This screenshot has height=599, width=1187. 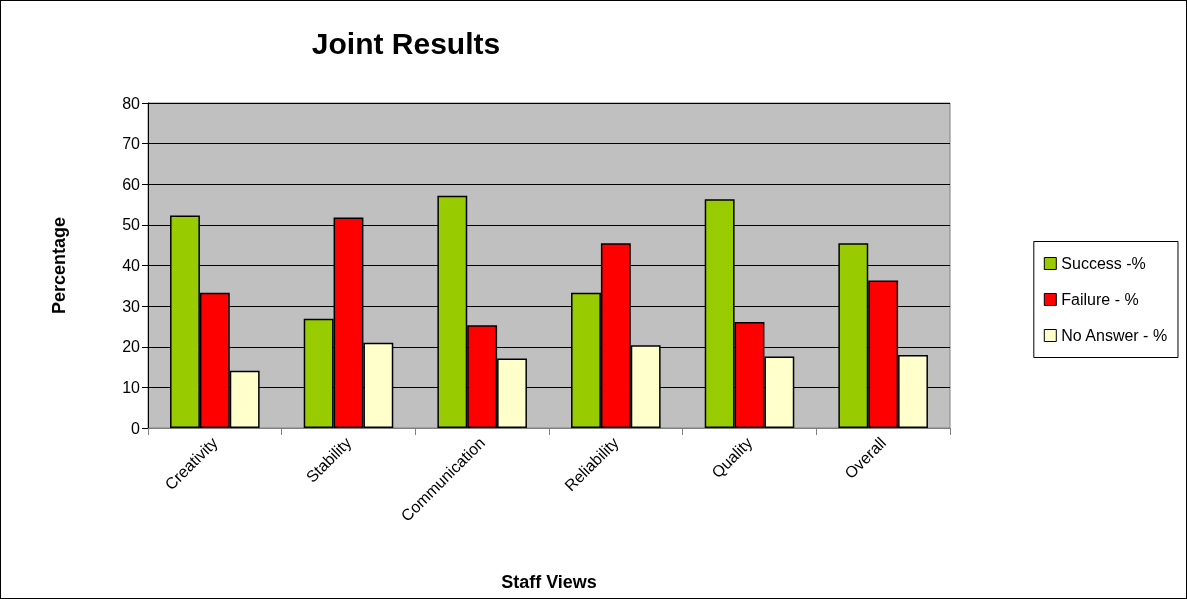 What do you see at coordinates (131, 144) in the screenshot?
I see `y-tick-label: 70` at bounding box center [131, 144].